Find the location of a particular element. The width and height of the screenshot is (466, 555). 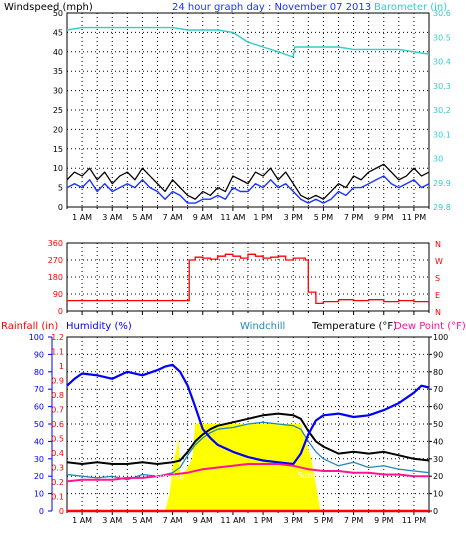

wind-tick-label: 40 is located at coordinates (58, 52).